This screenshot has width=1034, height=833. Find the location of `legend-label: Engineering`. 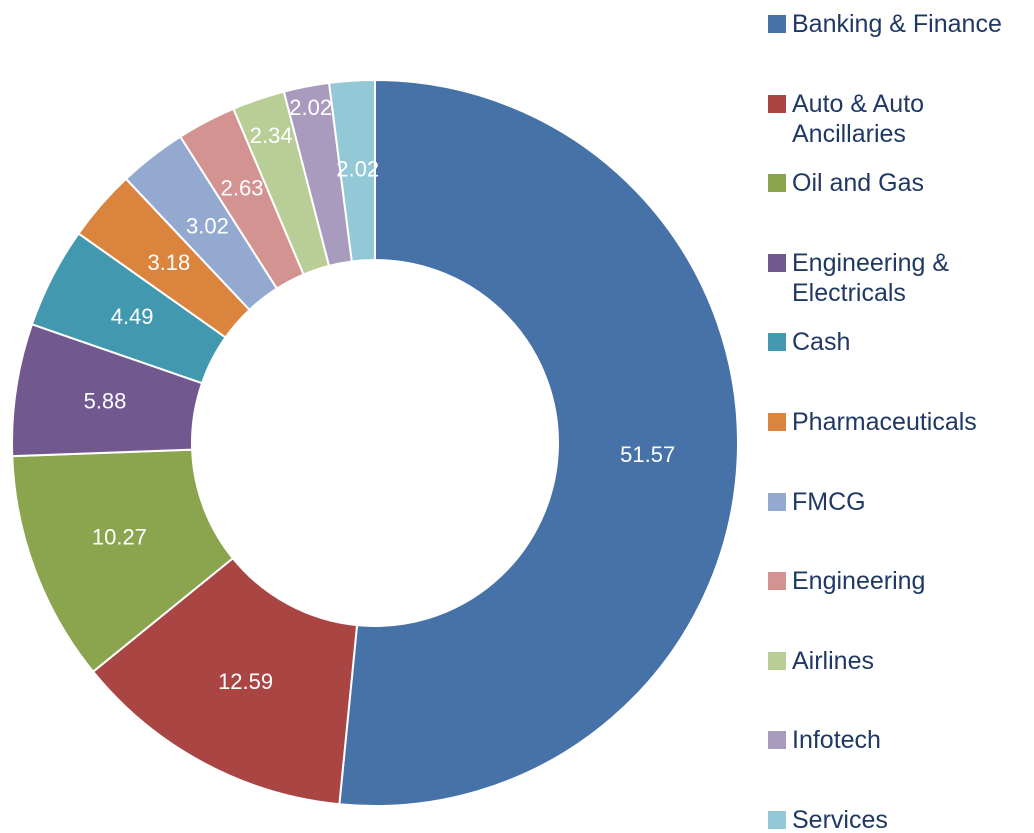

legend-label: Engineering is located at coordinates (859, 581).